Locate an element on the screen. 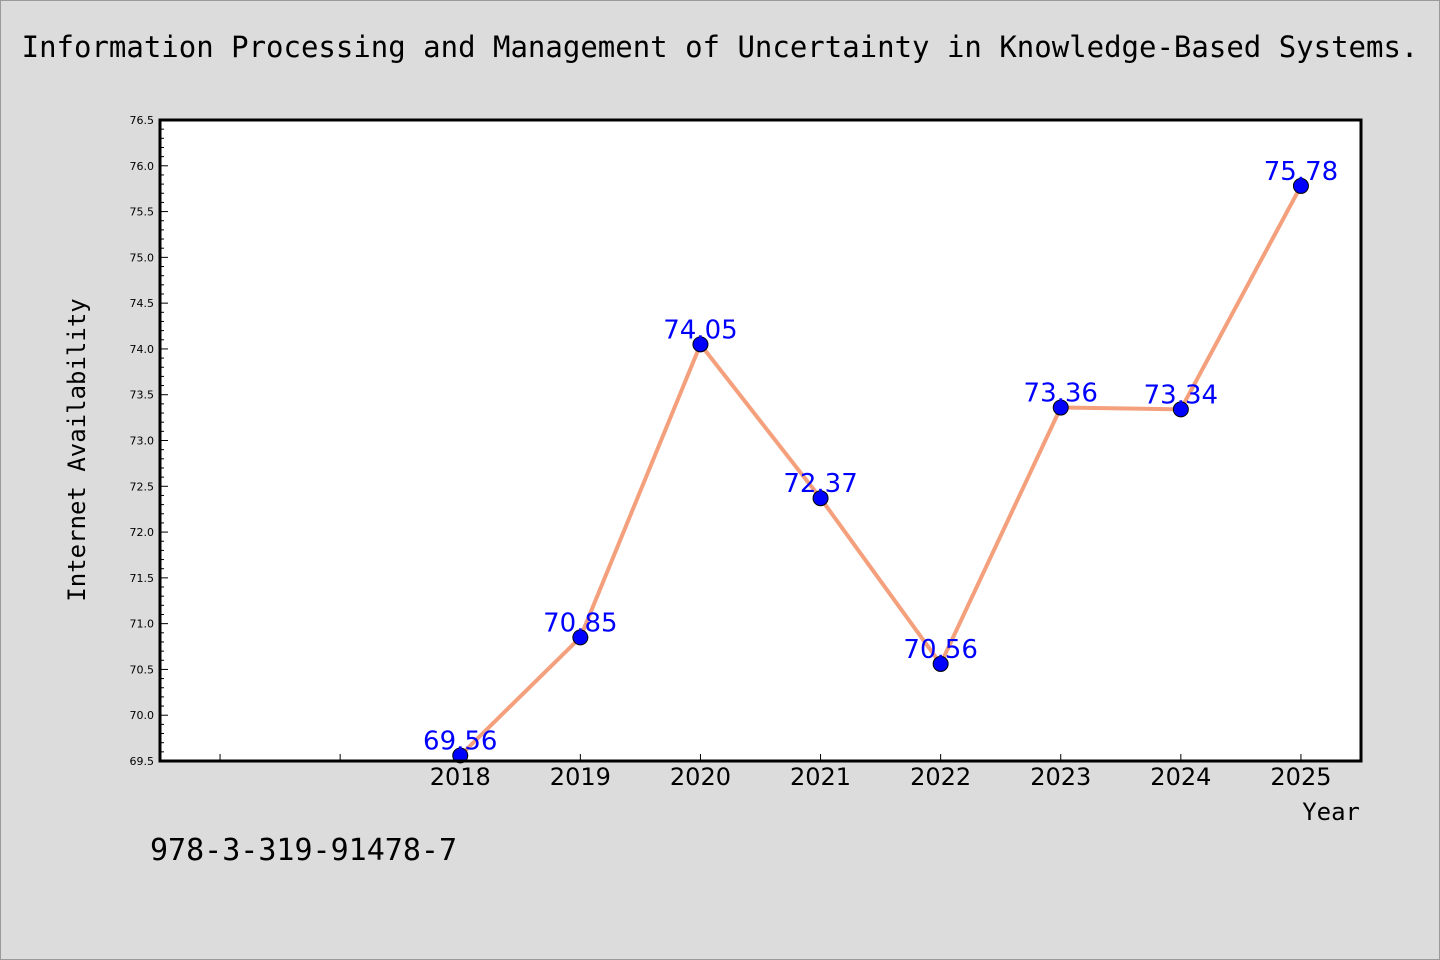 The width and height of the screenshot is (1440, 960). x-tick-label: 2018 is located at coordinates (460, 777).